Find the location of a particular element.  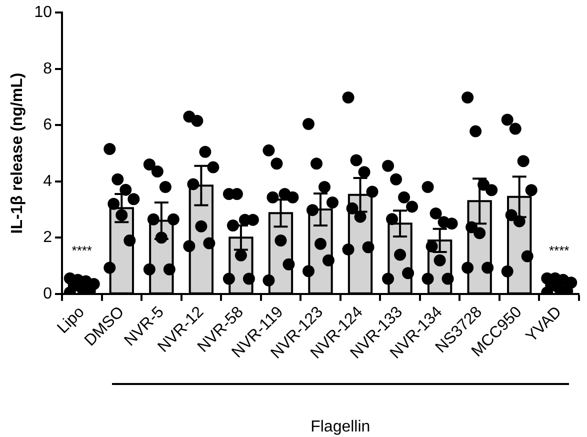

y-tick-label: 10 is located at coordinates (43, 13).